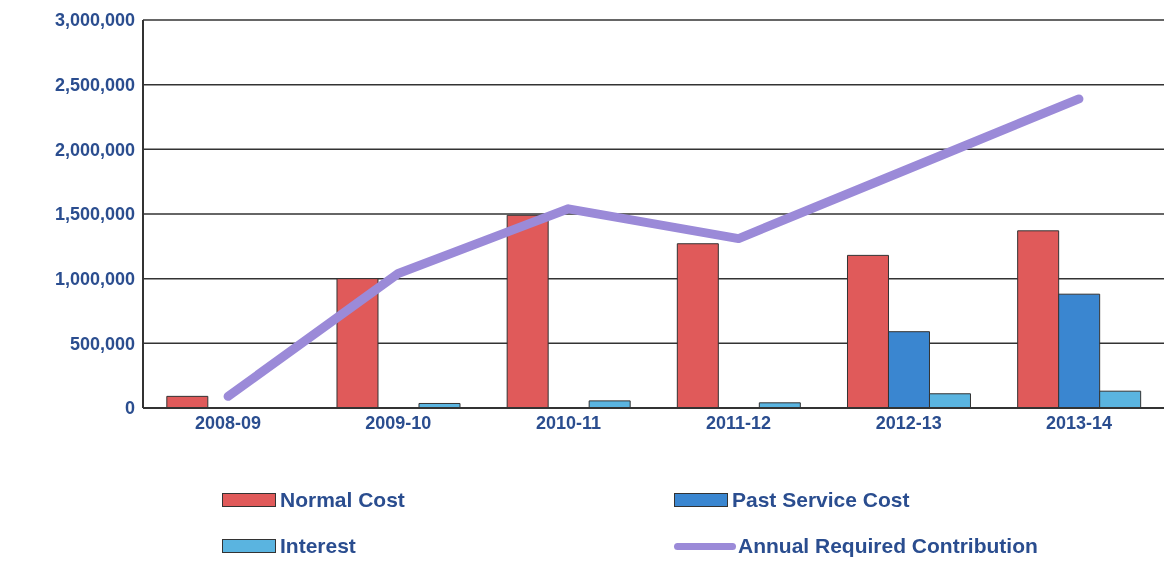 The height and width of the screenshot is (581, 1172). I want to click on y-tick-label: 2,500,000, so click(94, 85).